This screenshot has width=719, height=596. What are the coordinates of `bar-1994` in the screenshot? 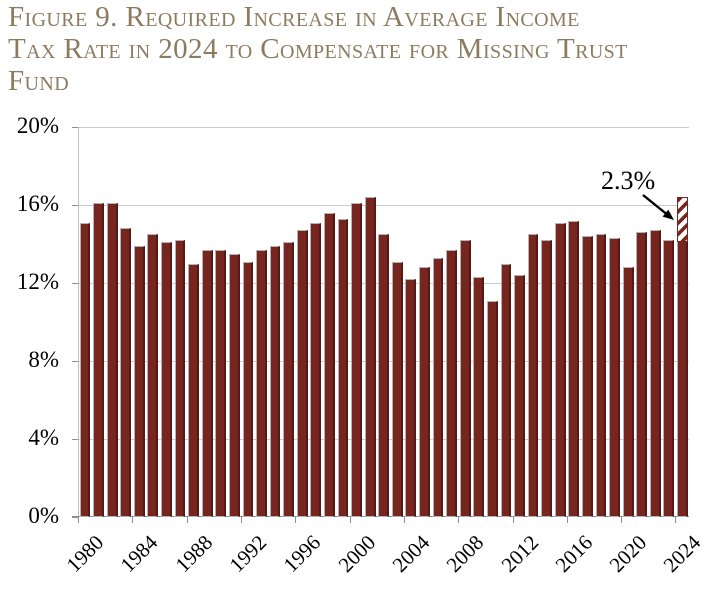 It's located at (275, 381).